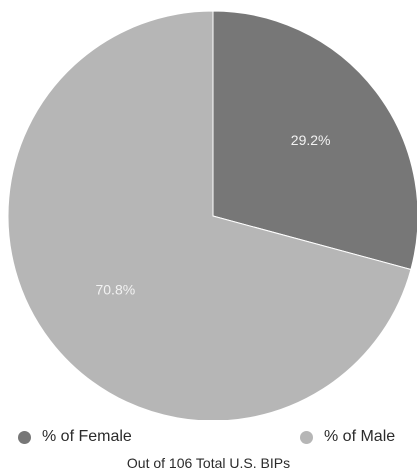  I want to click on legend-item-female: % of Female, so click(75, 437).